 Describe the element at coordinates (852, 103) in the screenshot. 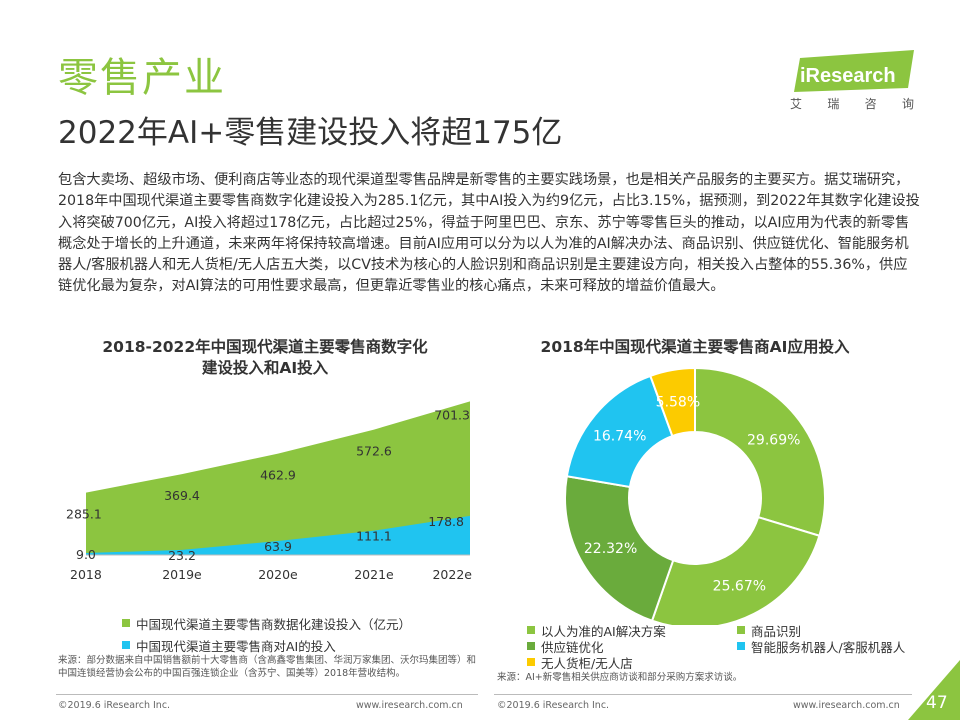

I see `logo-subtitle: 艾 瑞 咨 询` at that location.